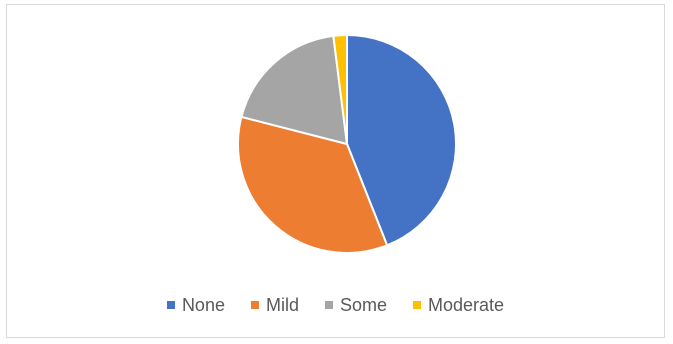  I want to click on pie-slice-none, so click(402, 140).